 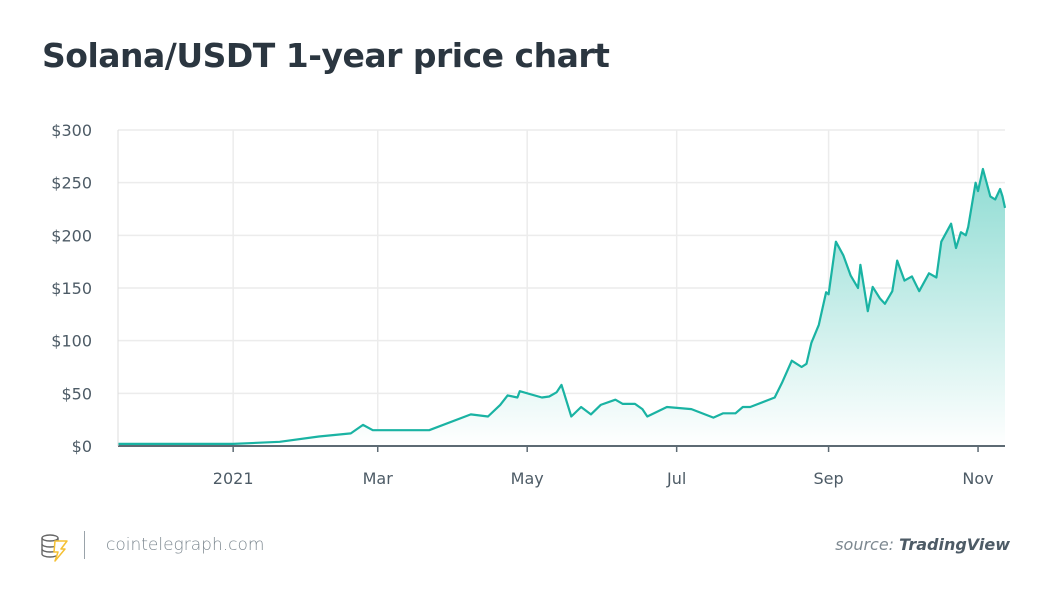 What do you see at coordinates (71, 130) in the screenshot?
I see `y-tick-label: $300` at bounding box center [71, 130].